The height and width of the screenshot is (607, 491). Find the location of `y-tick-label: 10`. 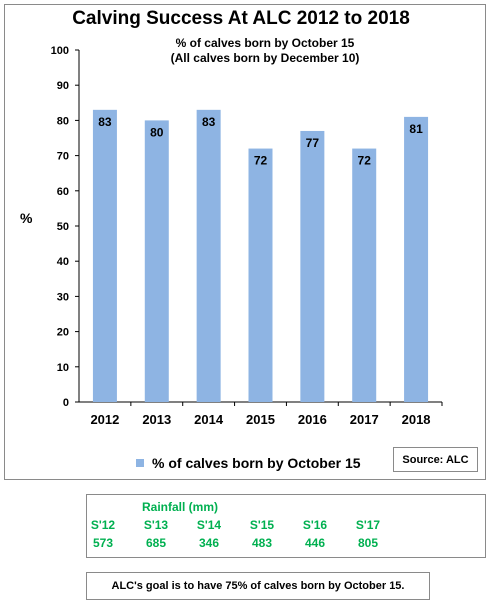

y-tick-label: 10 is located at coordinates (63, 368).